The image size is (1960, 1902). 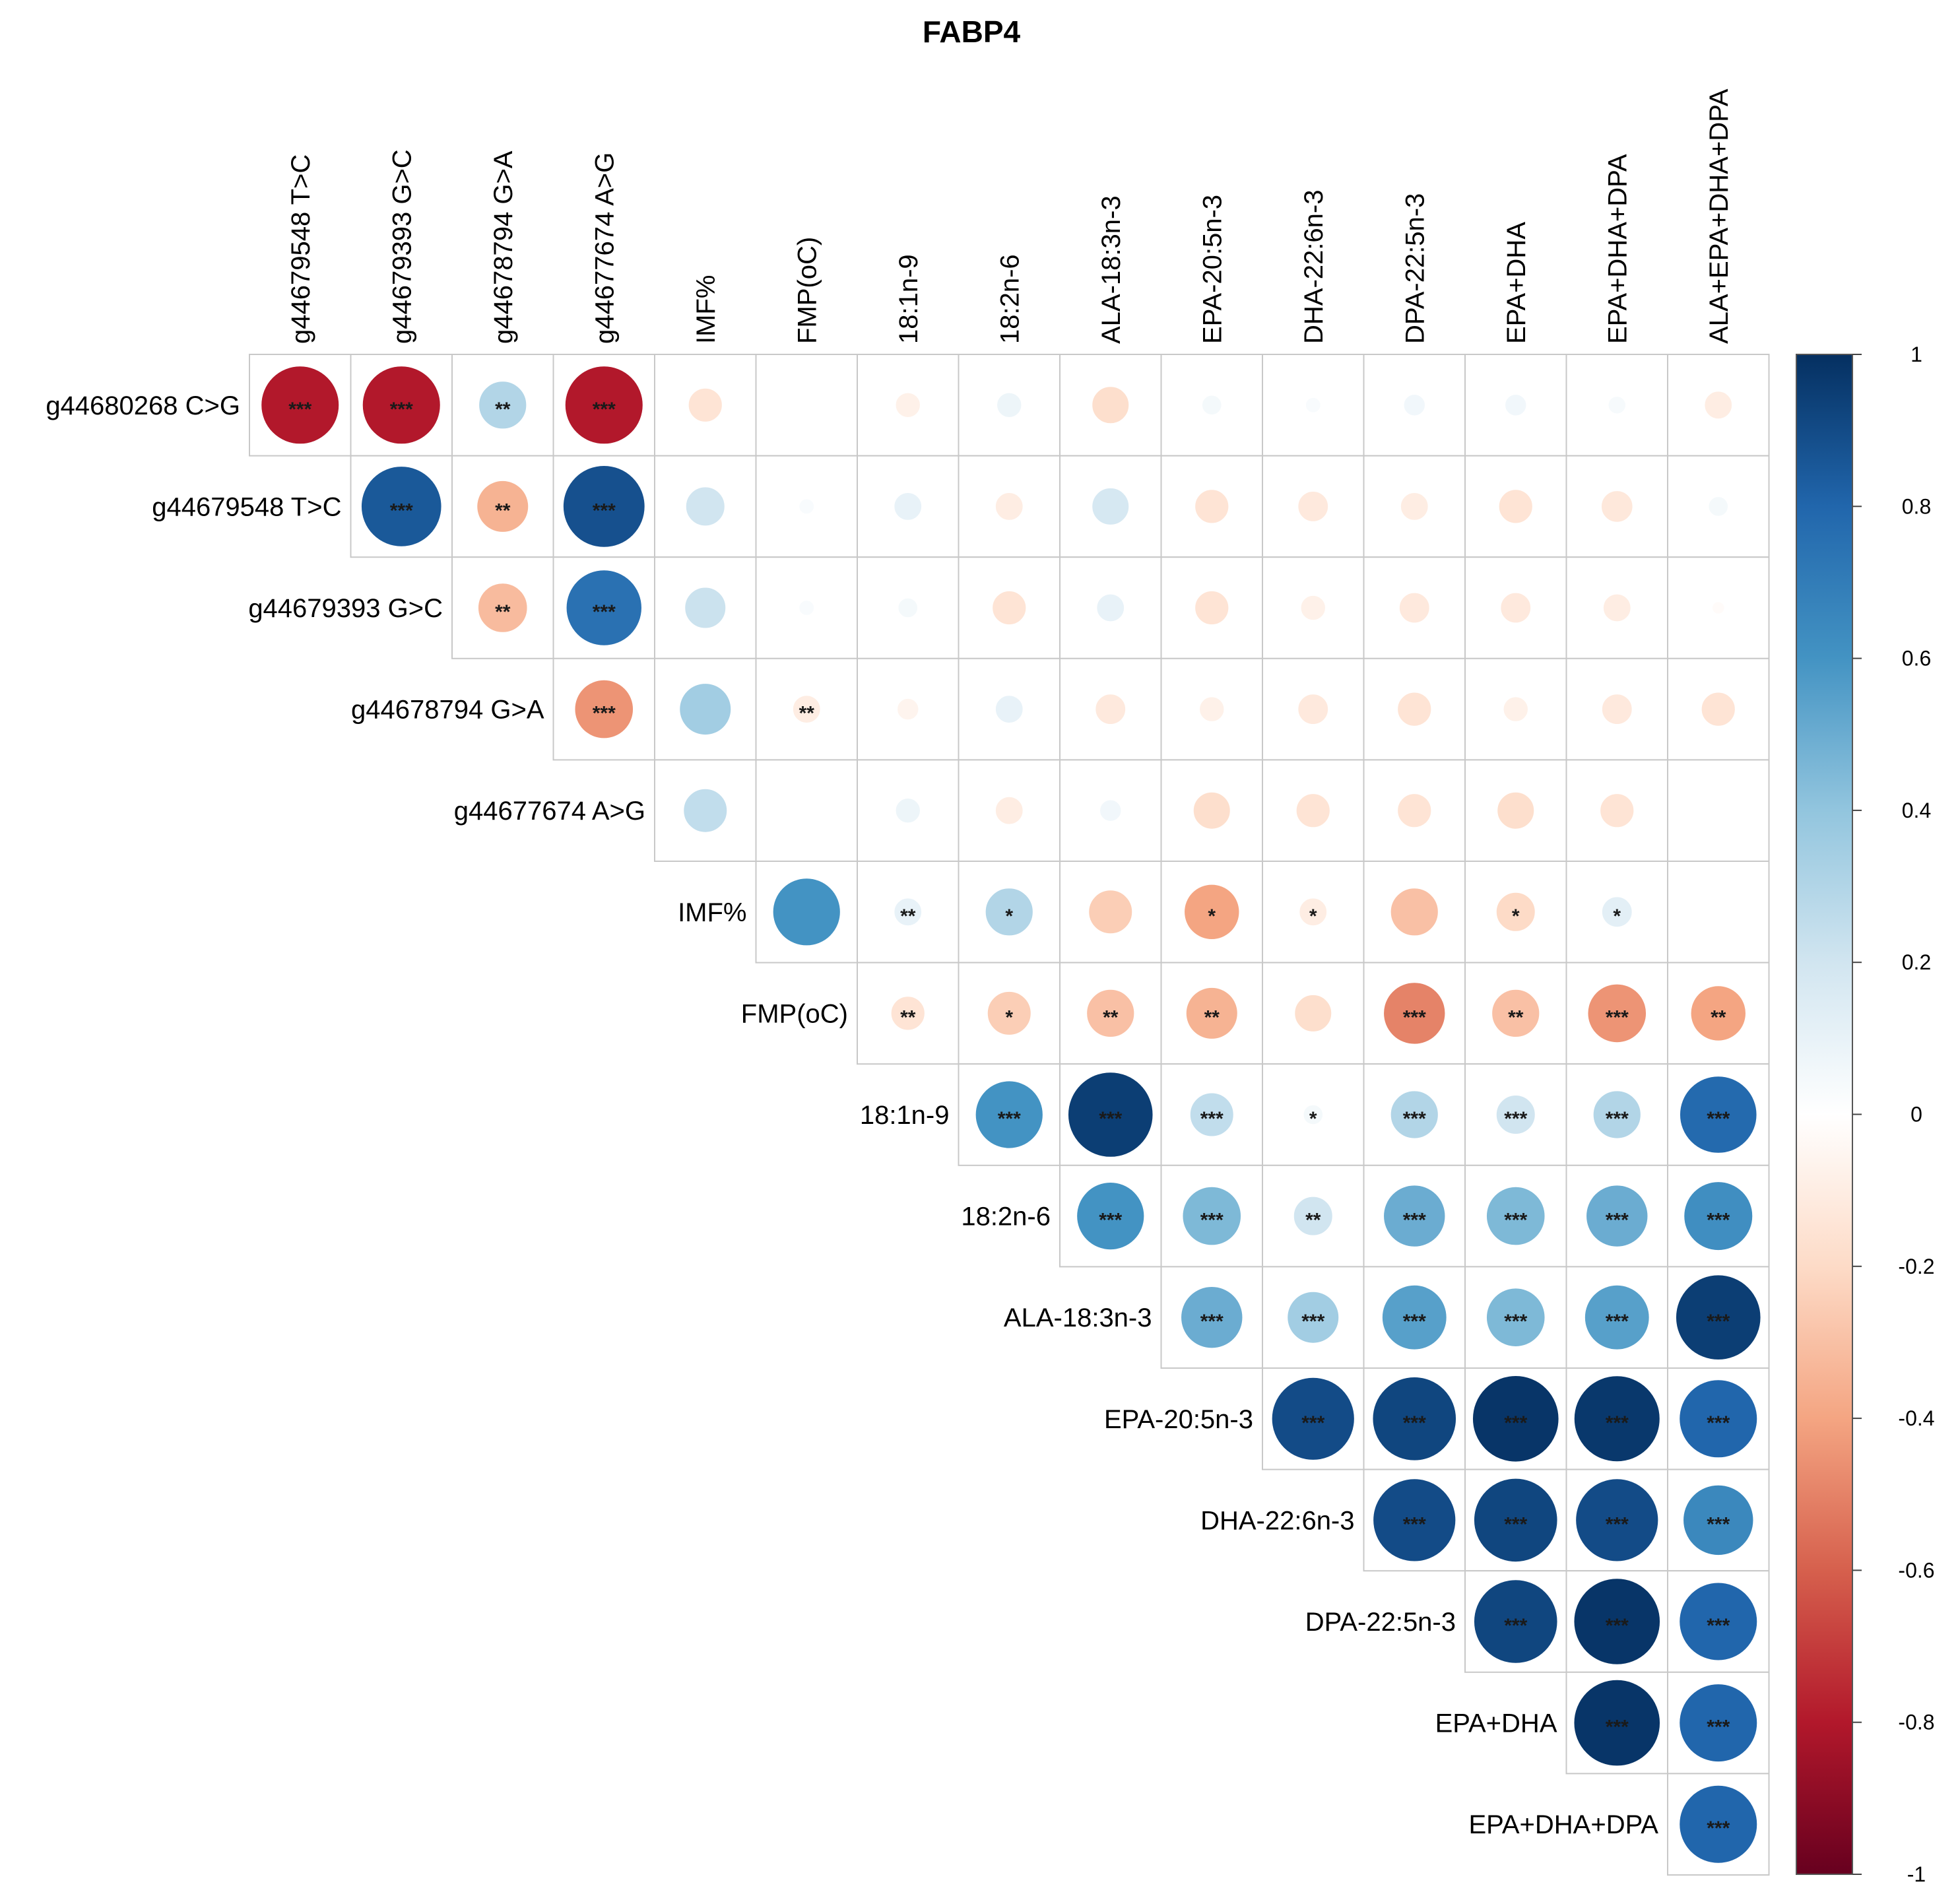 What do you see at coordinates (1313, 267) in the screenshot?
I see `column-label-dha-22-6n-3: DHA-22:6n-3` at bounding box center [1313, 267].